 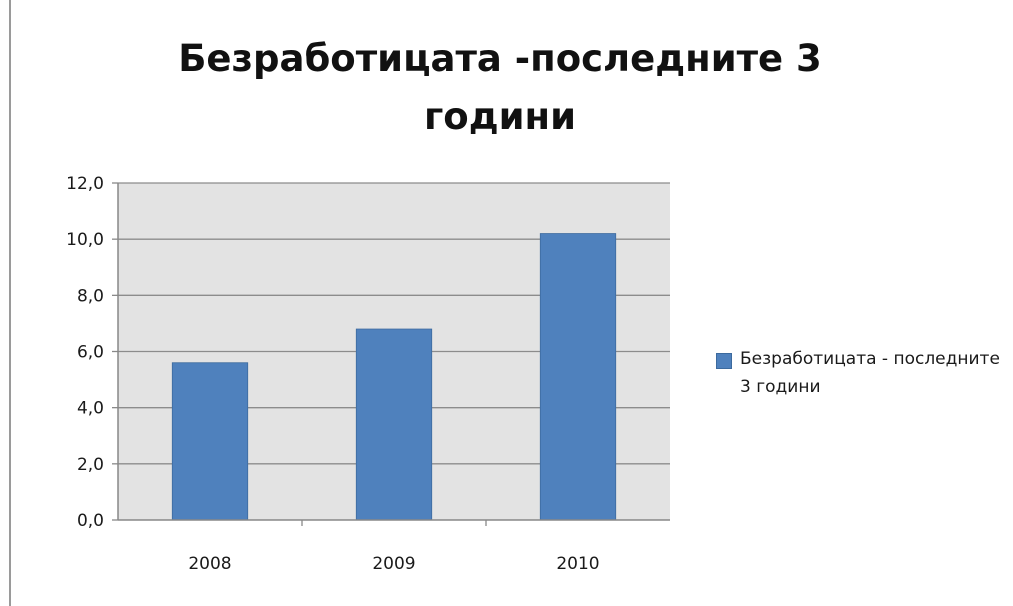 I want to click on x-tick-label: 2008, so click(x=209, y=564).